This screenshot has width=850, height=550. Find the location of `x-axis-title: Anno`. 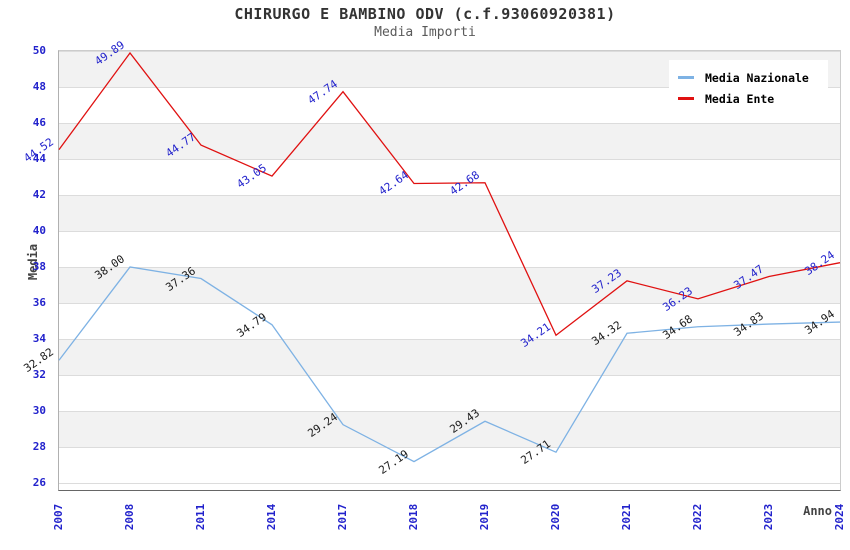

x-axis-title: Anno is located at coordinates (817, 511).